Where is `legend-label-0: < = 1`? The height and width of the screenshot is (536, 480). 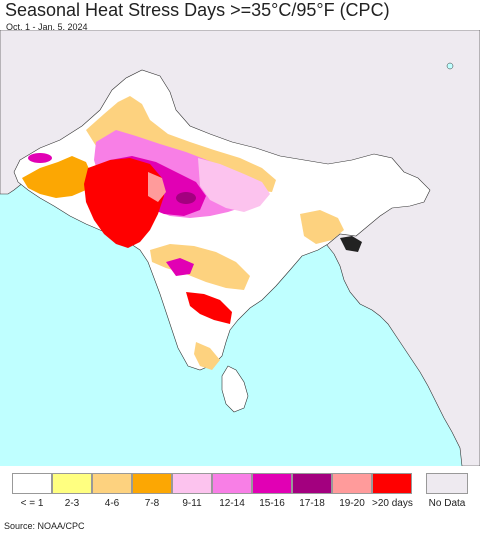 legend-label-0: < = 1 is located at coordinates (32, 503).